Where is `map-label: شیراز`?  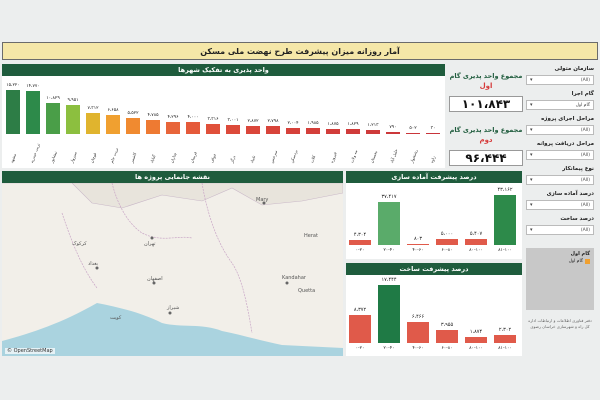
map-label: شیراز is located at coordinates (173, 308).